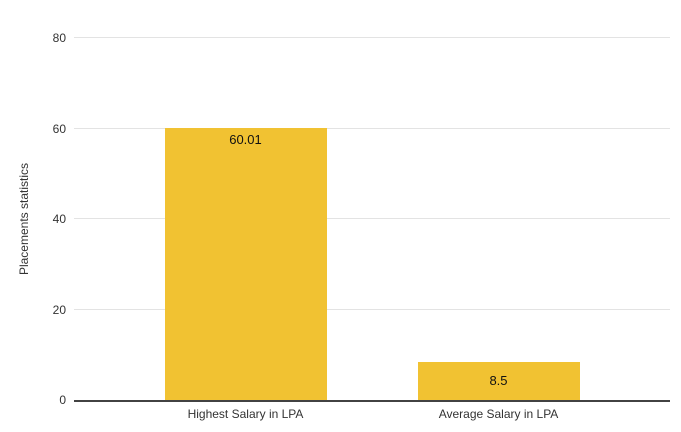  I want to click on x-category-label: Average Salary in LPA, so click(498, 414).